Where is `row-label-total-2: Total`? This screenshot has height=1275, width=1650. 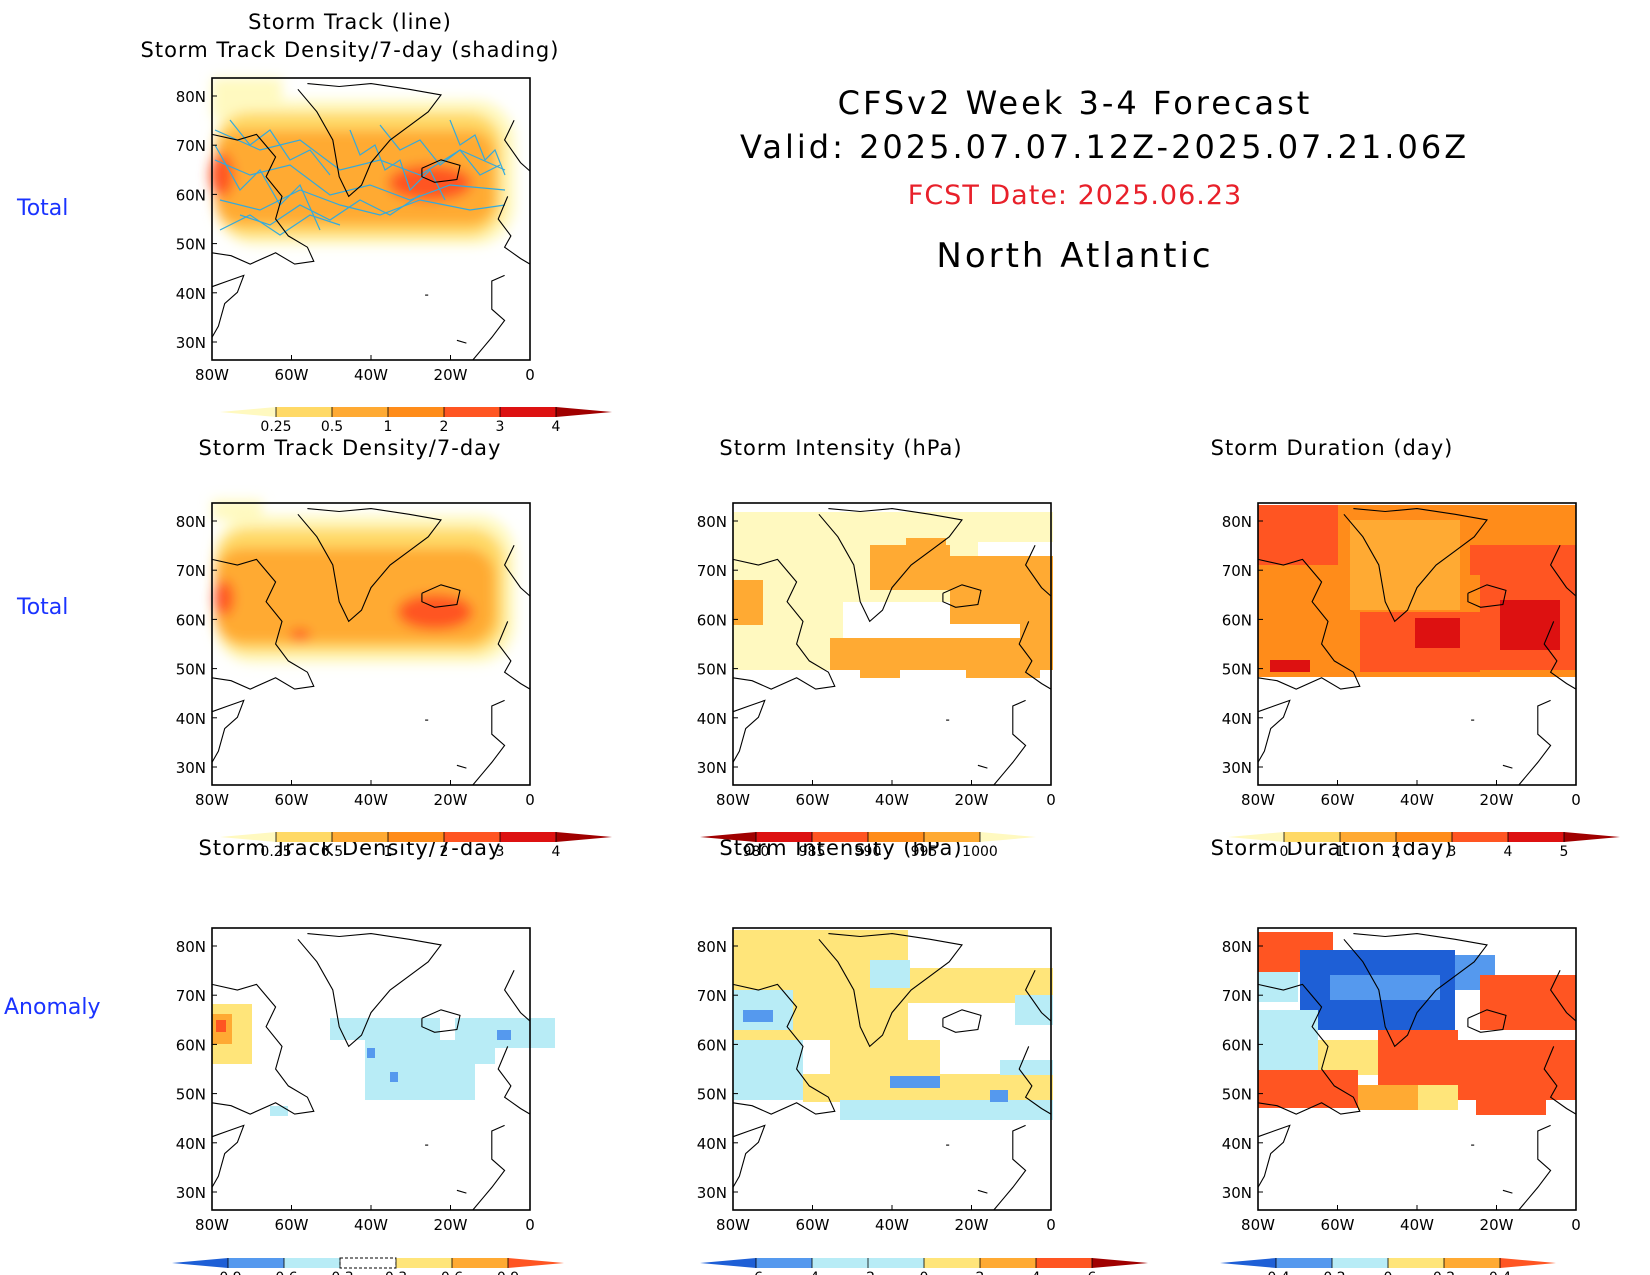
row-label-total-2: Total is located at coordinates (43, 607).